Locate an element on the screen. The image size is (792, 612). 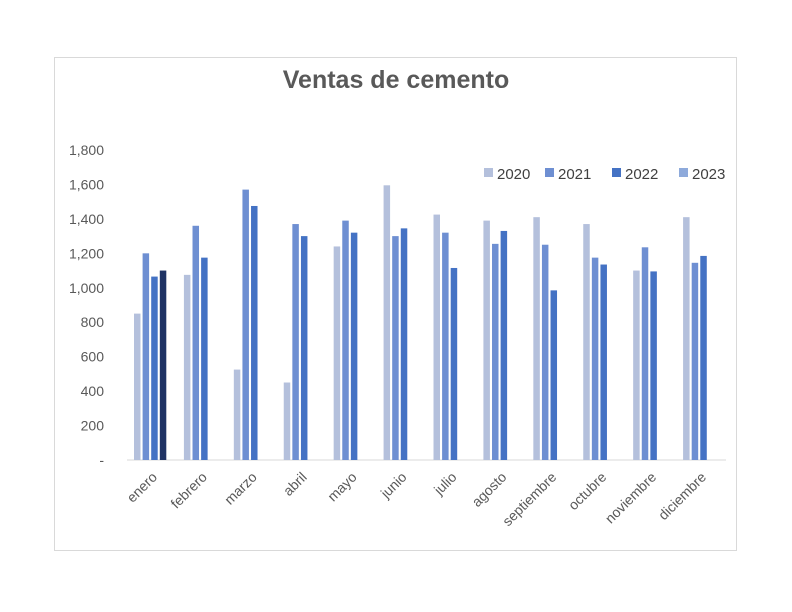
bar-2021-agosto is located at coordinates (495, 351).